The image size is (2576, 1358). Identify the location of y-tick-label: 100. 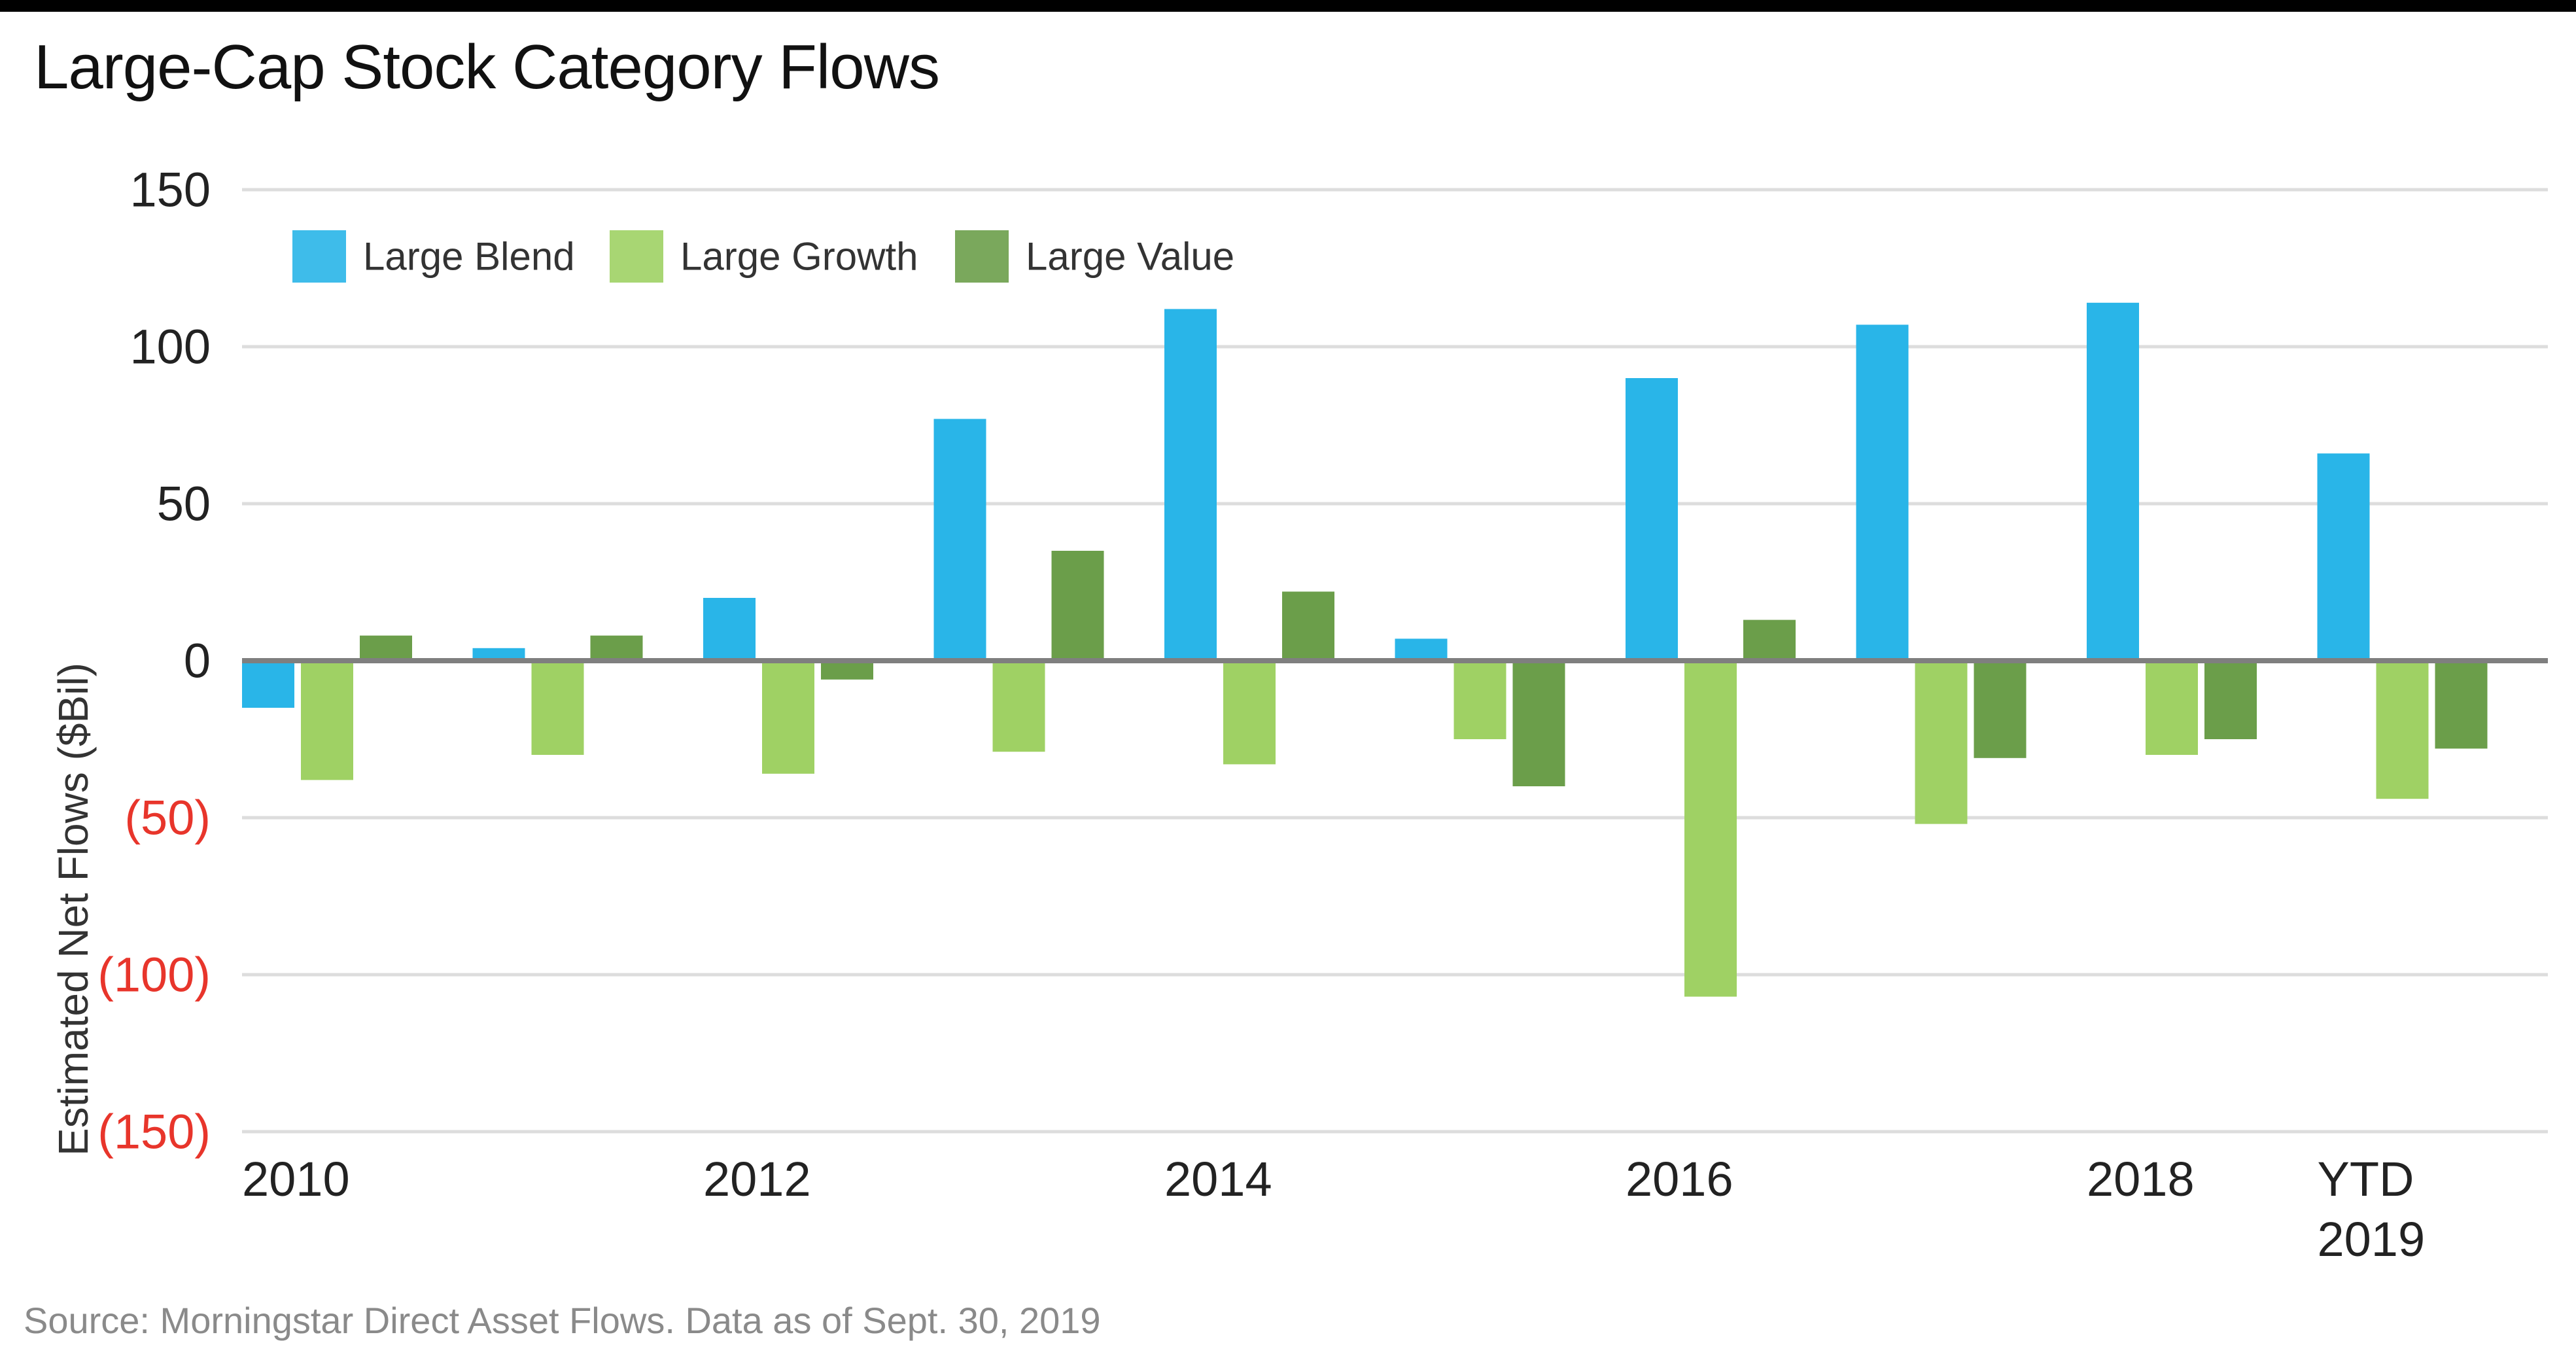
(170, 347).